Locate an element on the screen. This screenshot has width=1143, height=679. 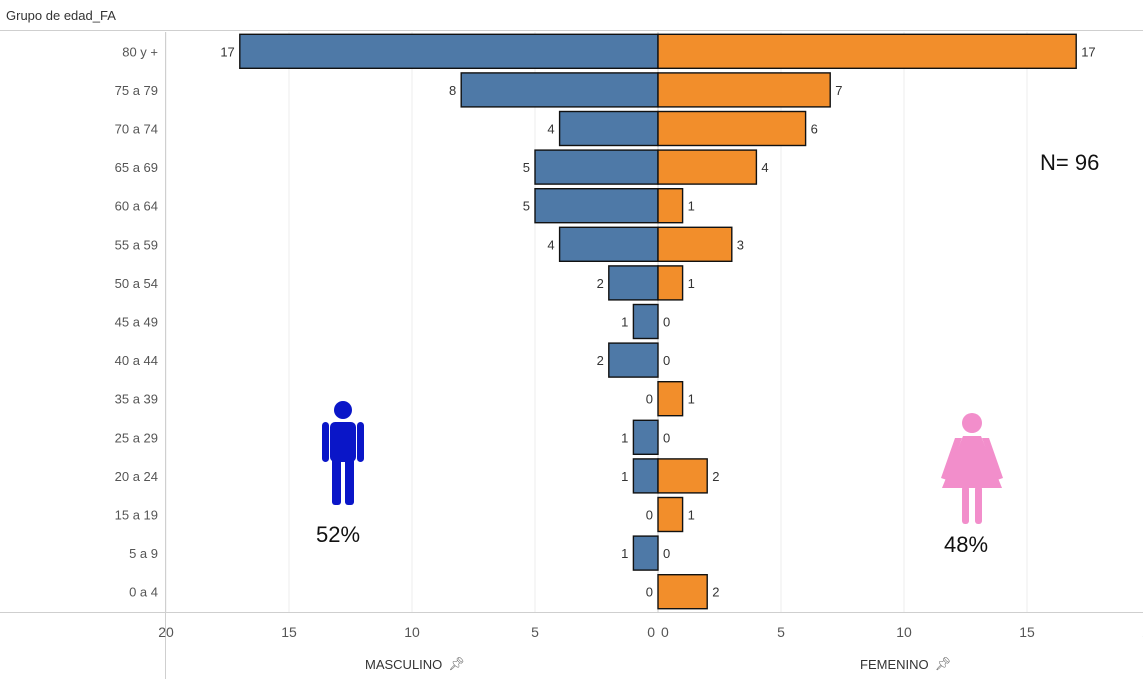
male-axis-title-label: MASCULINO is located at coordinates (404, 664).